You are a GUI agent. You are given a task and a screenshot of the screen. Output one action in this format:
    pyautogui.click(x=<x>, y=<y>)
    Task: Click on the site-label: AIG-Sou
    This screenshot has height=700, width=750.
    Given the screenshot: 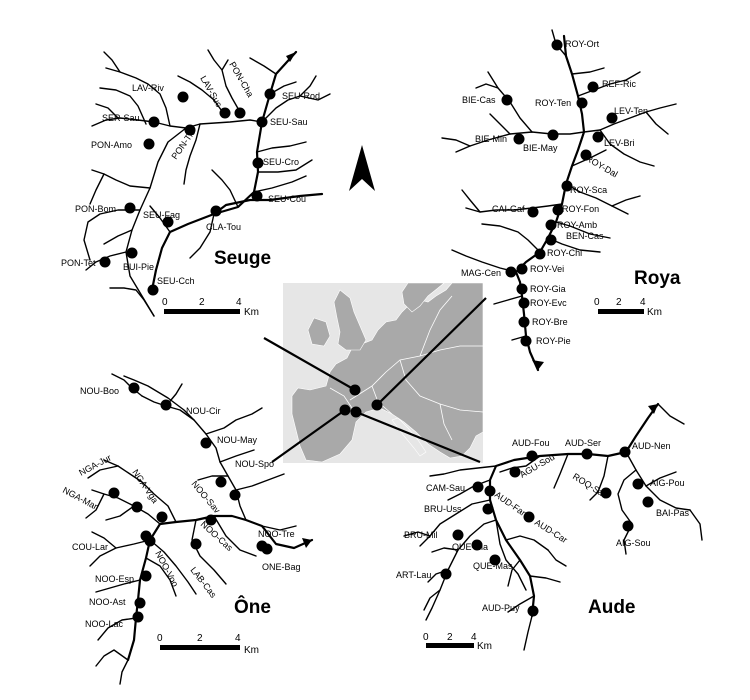 What is the action you would take?
    pyautogui.click(x=633, y=543)
    